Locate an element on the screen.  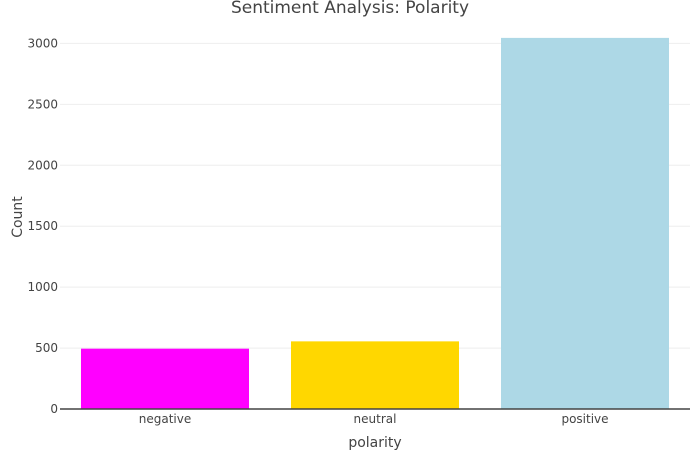
y-tick-label: 1500 is located at coordinates (42, 226).